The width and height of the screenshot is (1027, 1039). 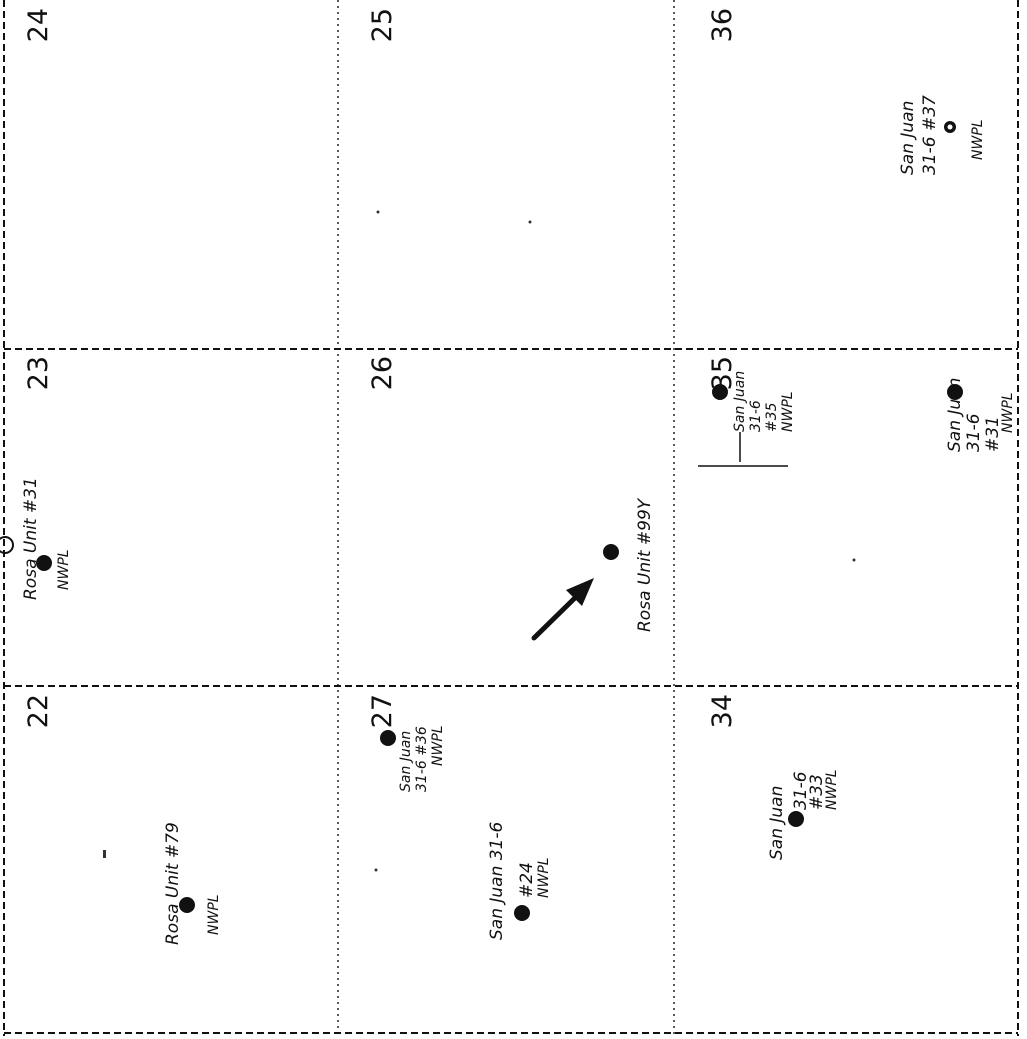 I want to click on section-26-number: 26, so click(x=382, y=373).